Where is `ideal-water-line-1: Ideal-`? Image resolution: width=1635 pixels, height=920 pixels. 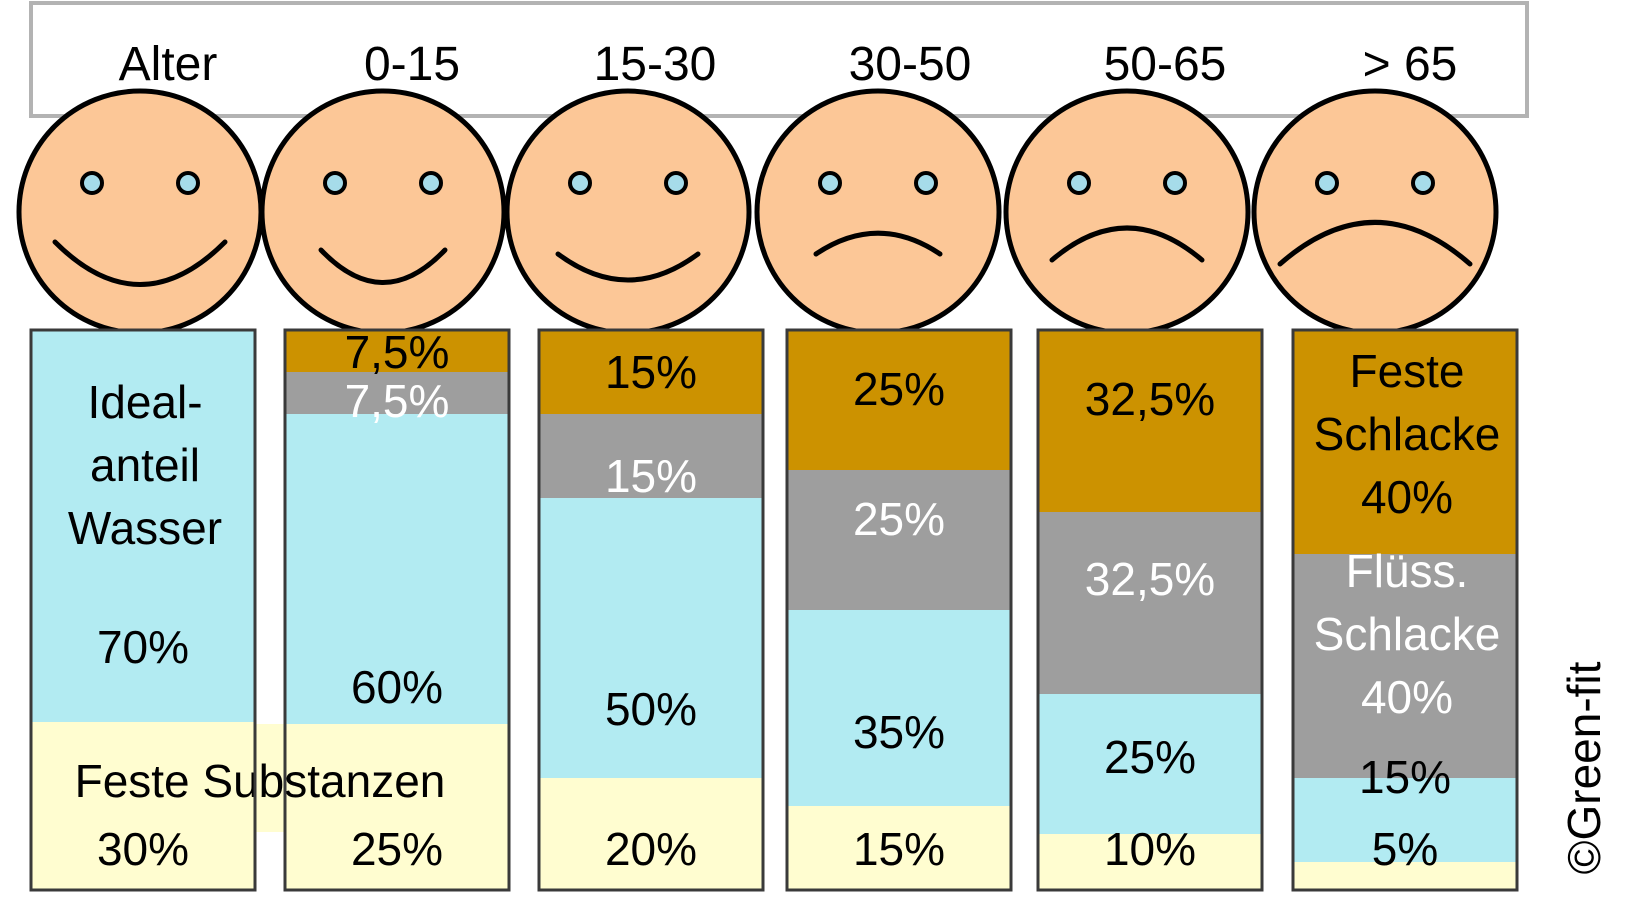 ideal-water-line-1: Ideal- is located at coordinates (144, 402).